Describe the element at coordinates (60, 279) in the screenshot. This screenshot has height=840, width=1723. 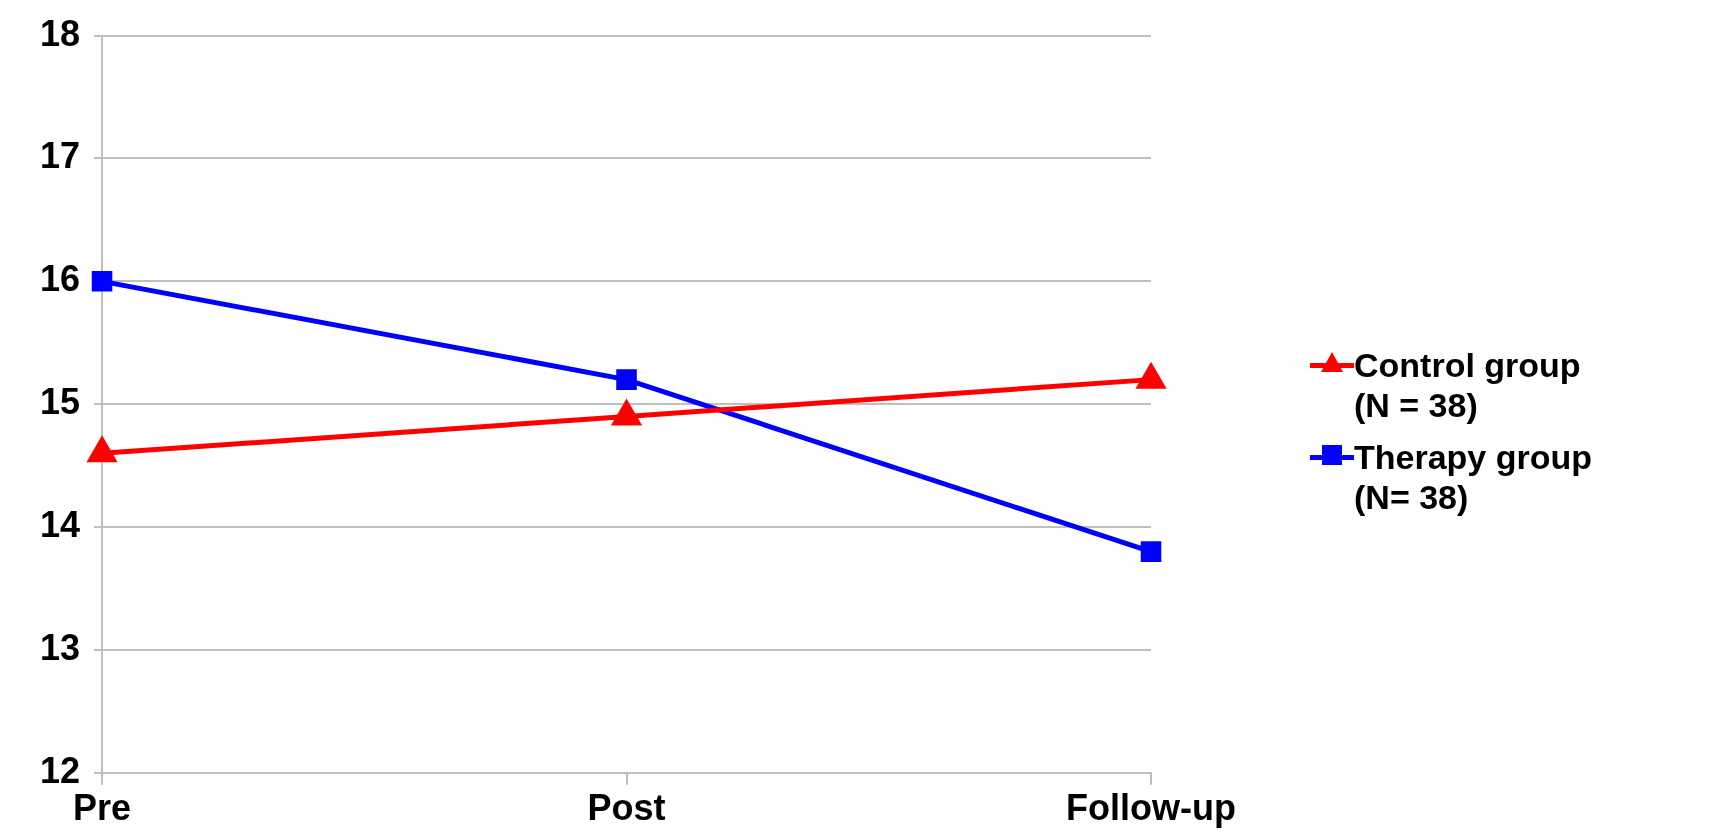
I see `y-tick-label: 16` at that location.